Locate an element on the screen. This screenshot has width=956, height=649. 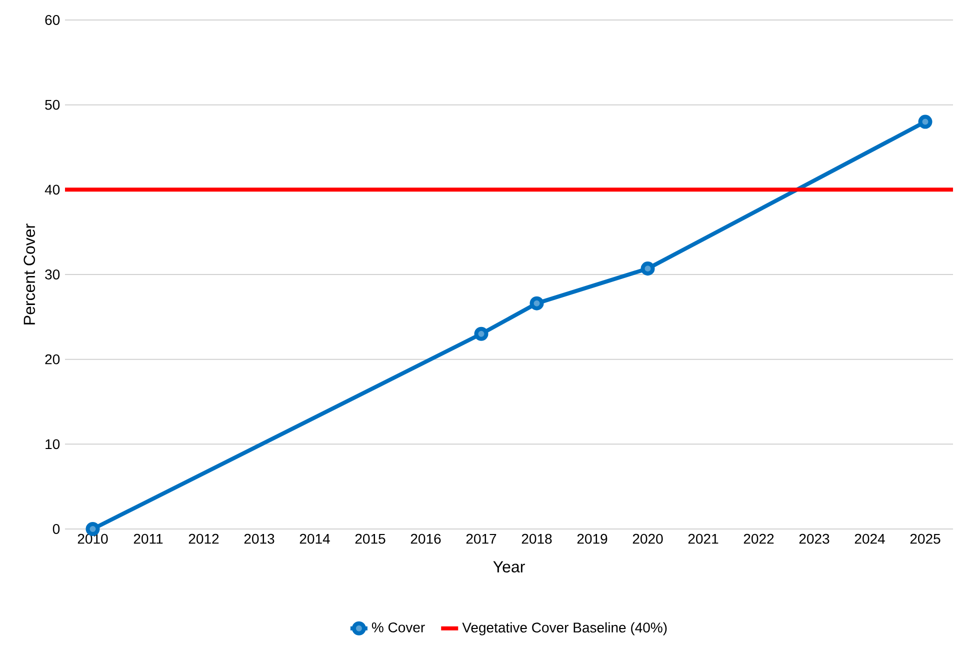
legend-label: % Cover is located at coordinates (398, 627).